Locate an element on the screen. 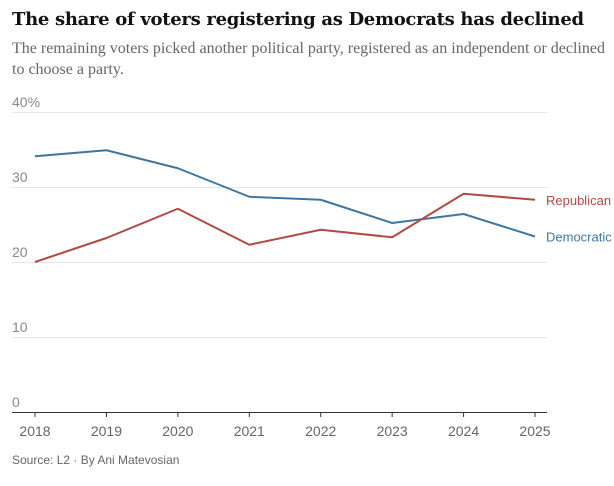  x-tick-label: 2021 is located at coordinates (249, 431).